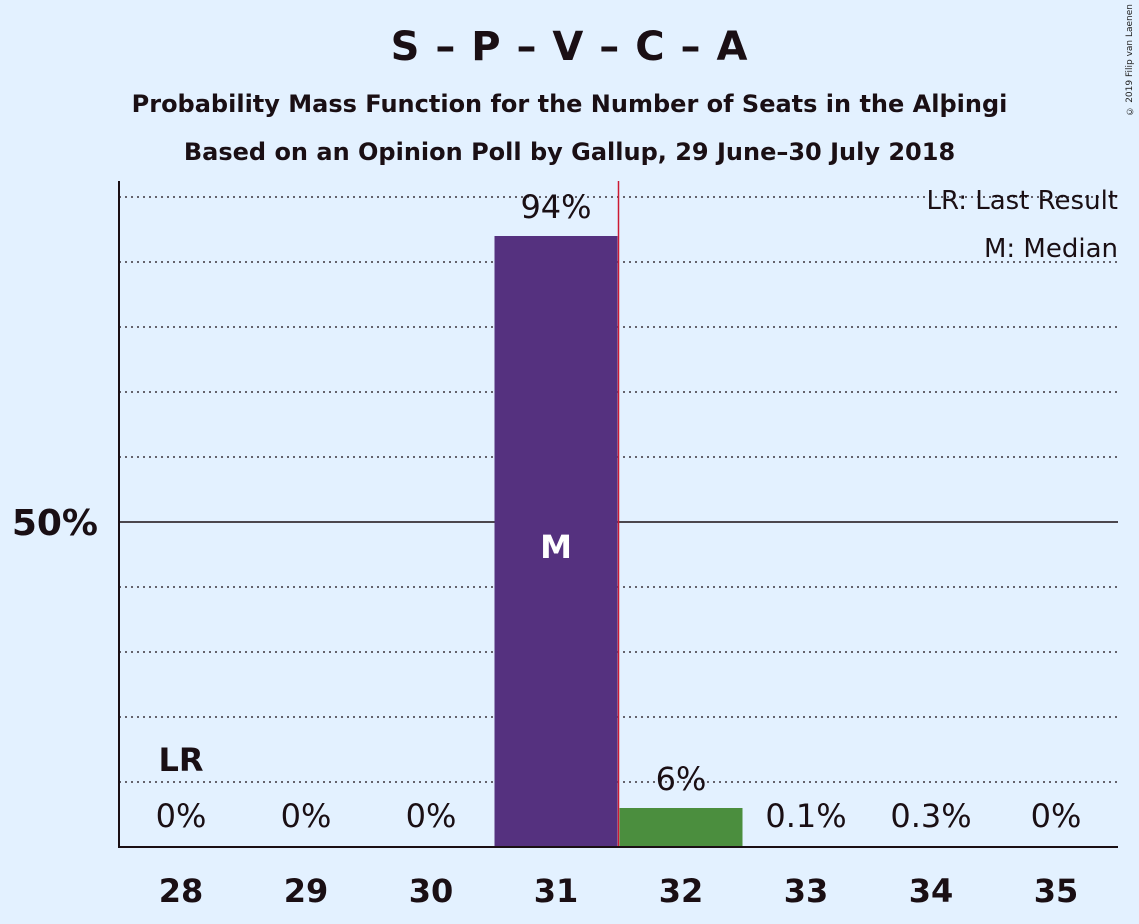 This screenshot has width=1139, height=924. What do you see at coordinates (181, 891) in the screenshot?
I see `x-tick-label-28: 28` at bounding box center [181, 891].